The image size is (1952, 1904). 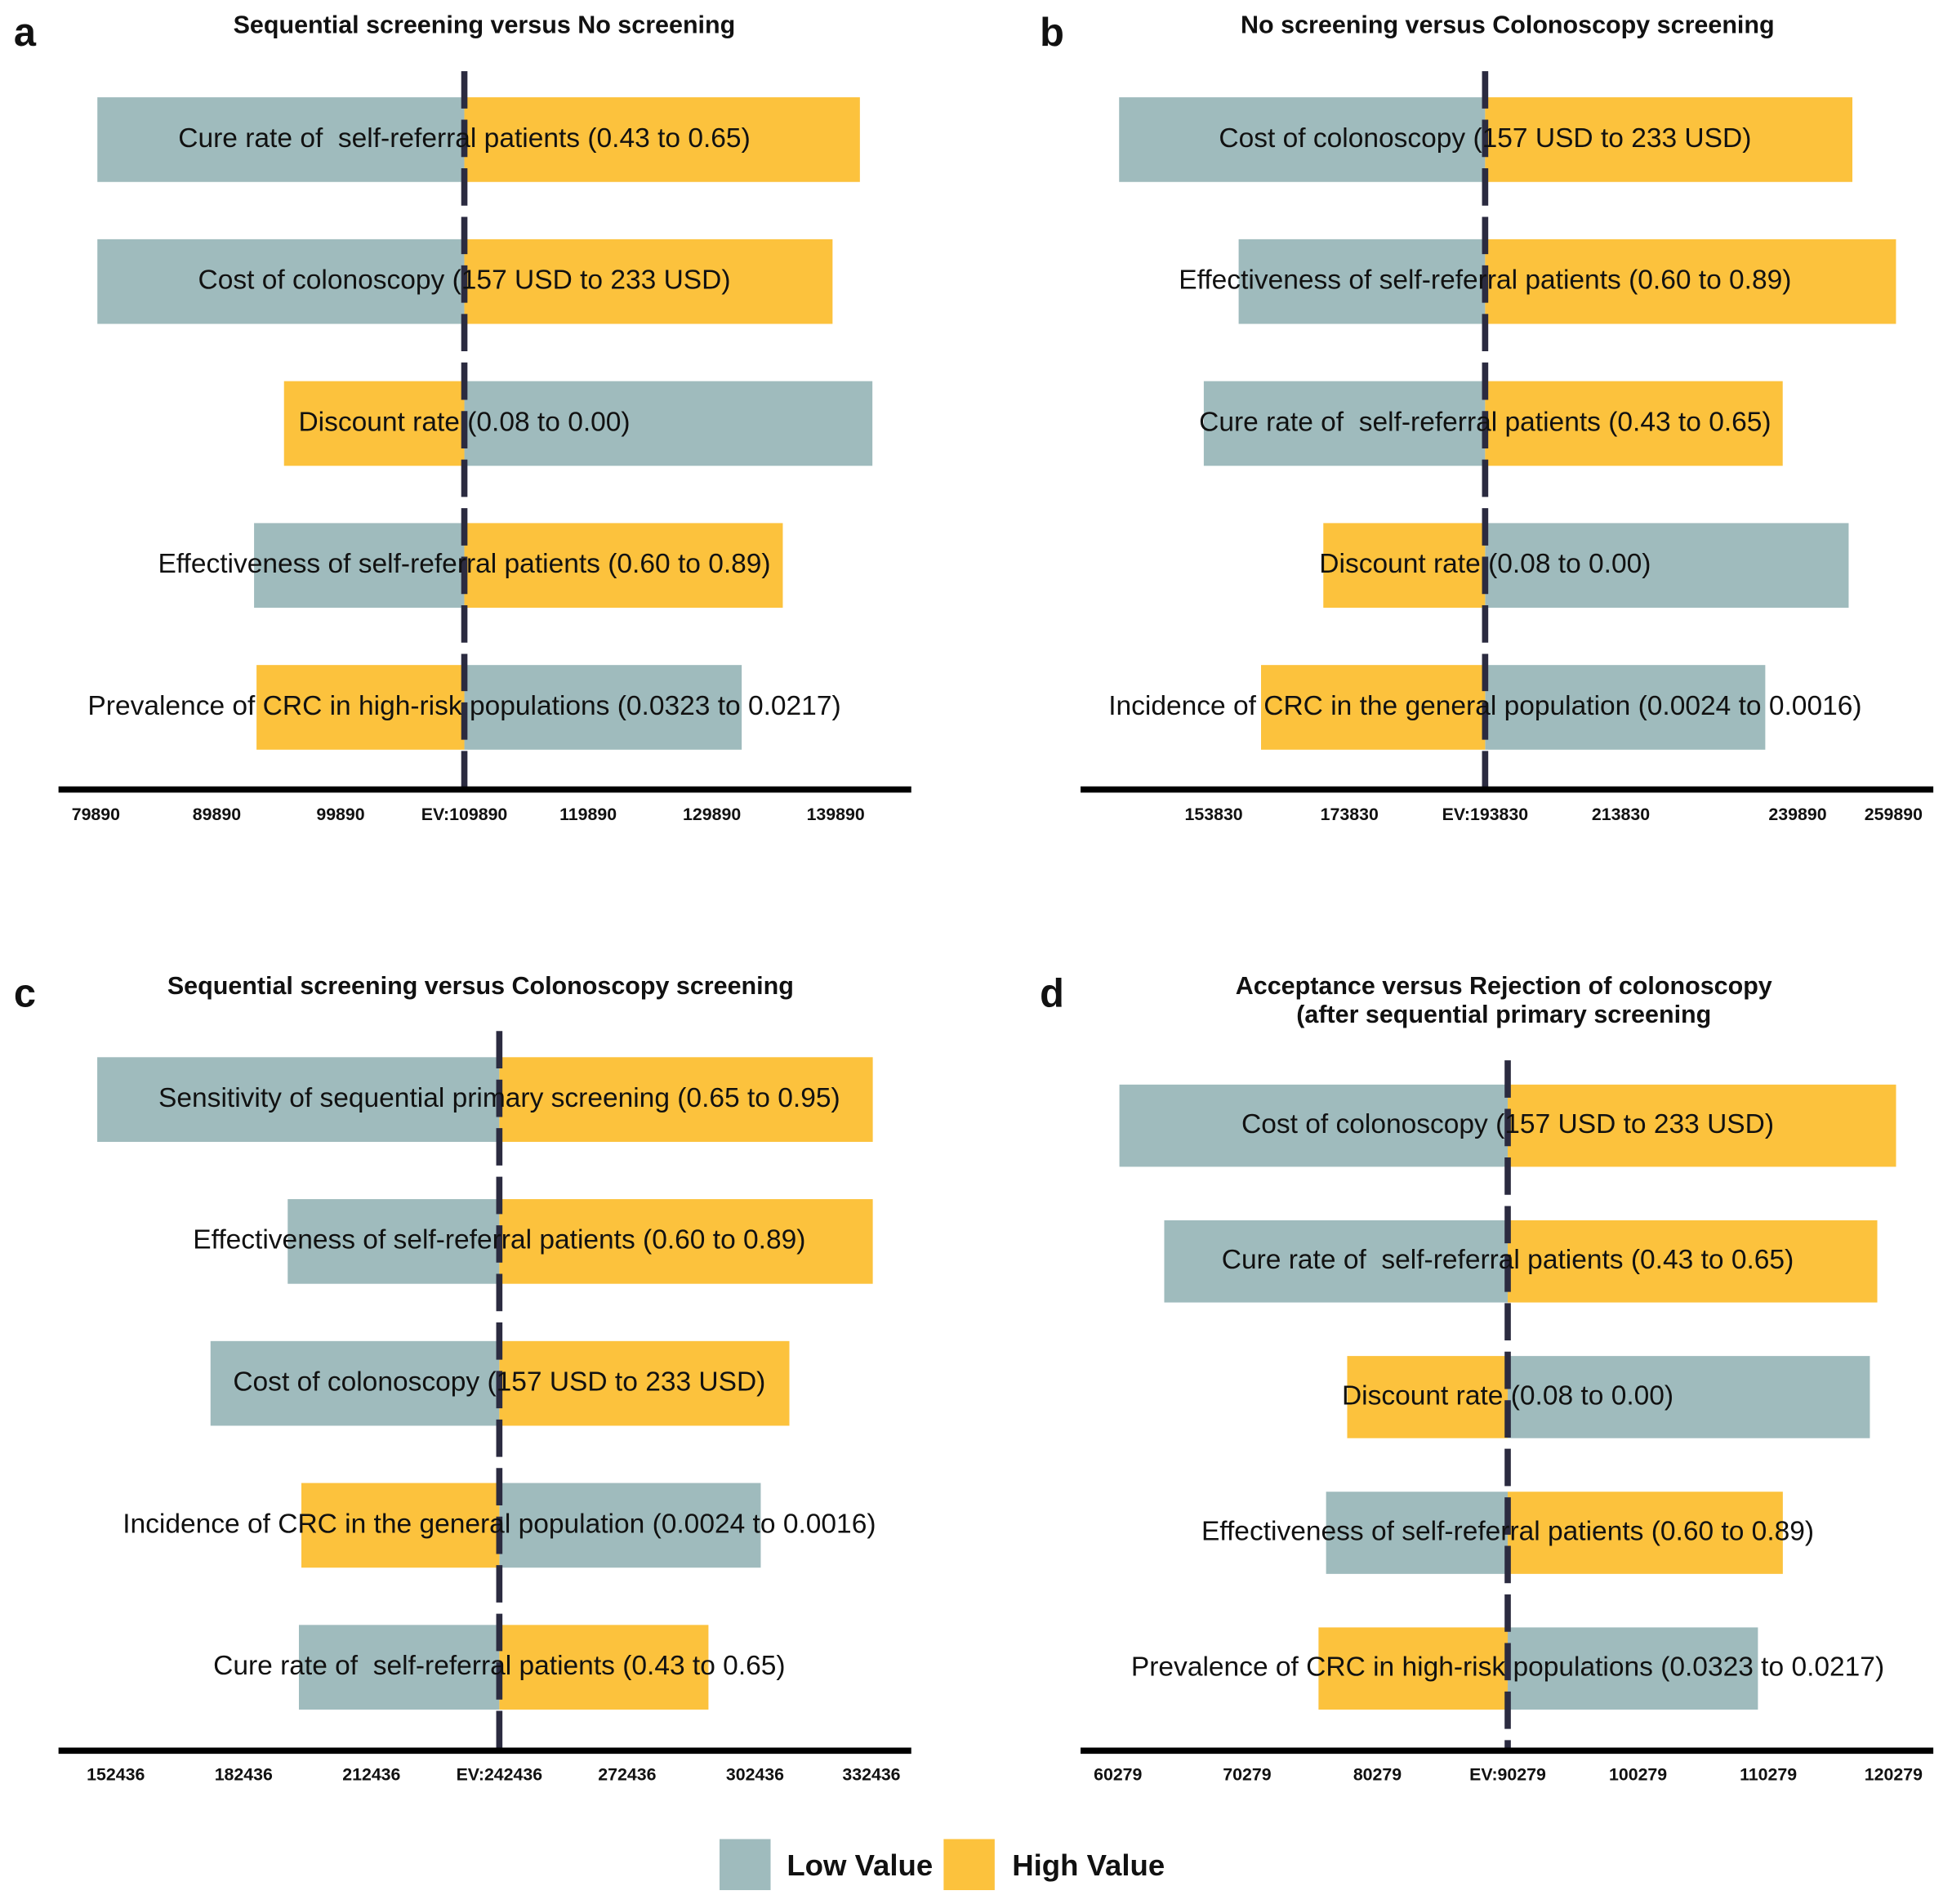 I want to click on x-tick-label: 212436, so click(x=371, y=1774).